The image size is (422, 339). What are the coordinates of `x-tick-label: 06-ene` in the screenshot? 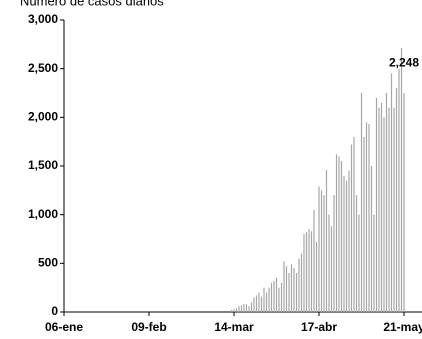 It's located at (64, 327).